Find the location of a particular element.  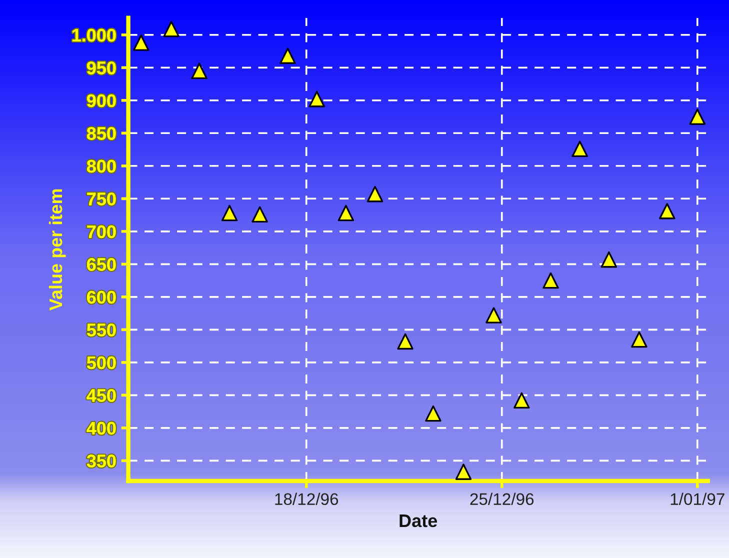

y-tick-label: 600 is located at coordinates (101, 297).